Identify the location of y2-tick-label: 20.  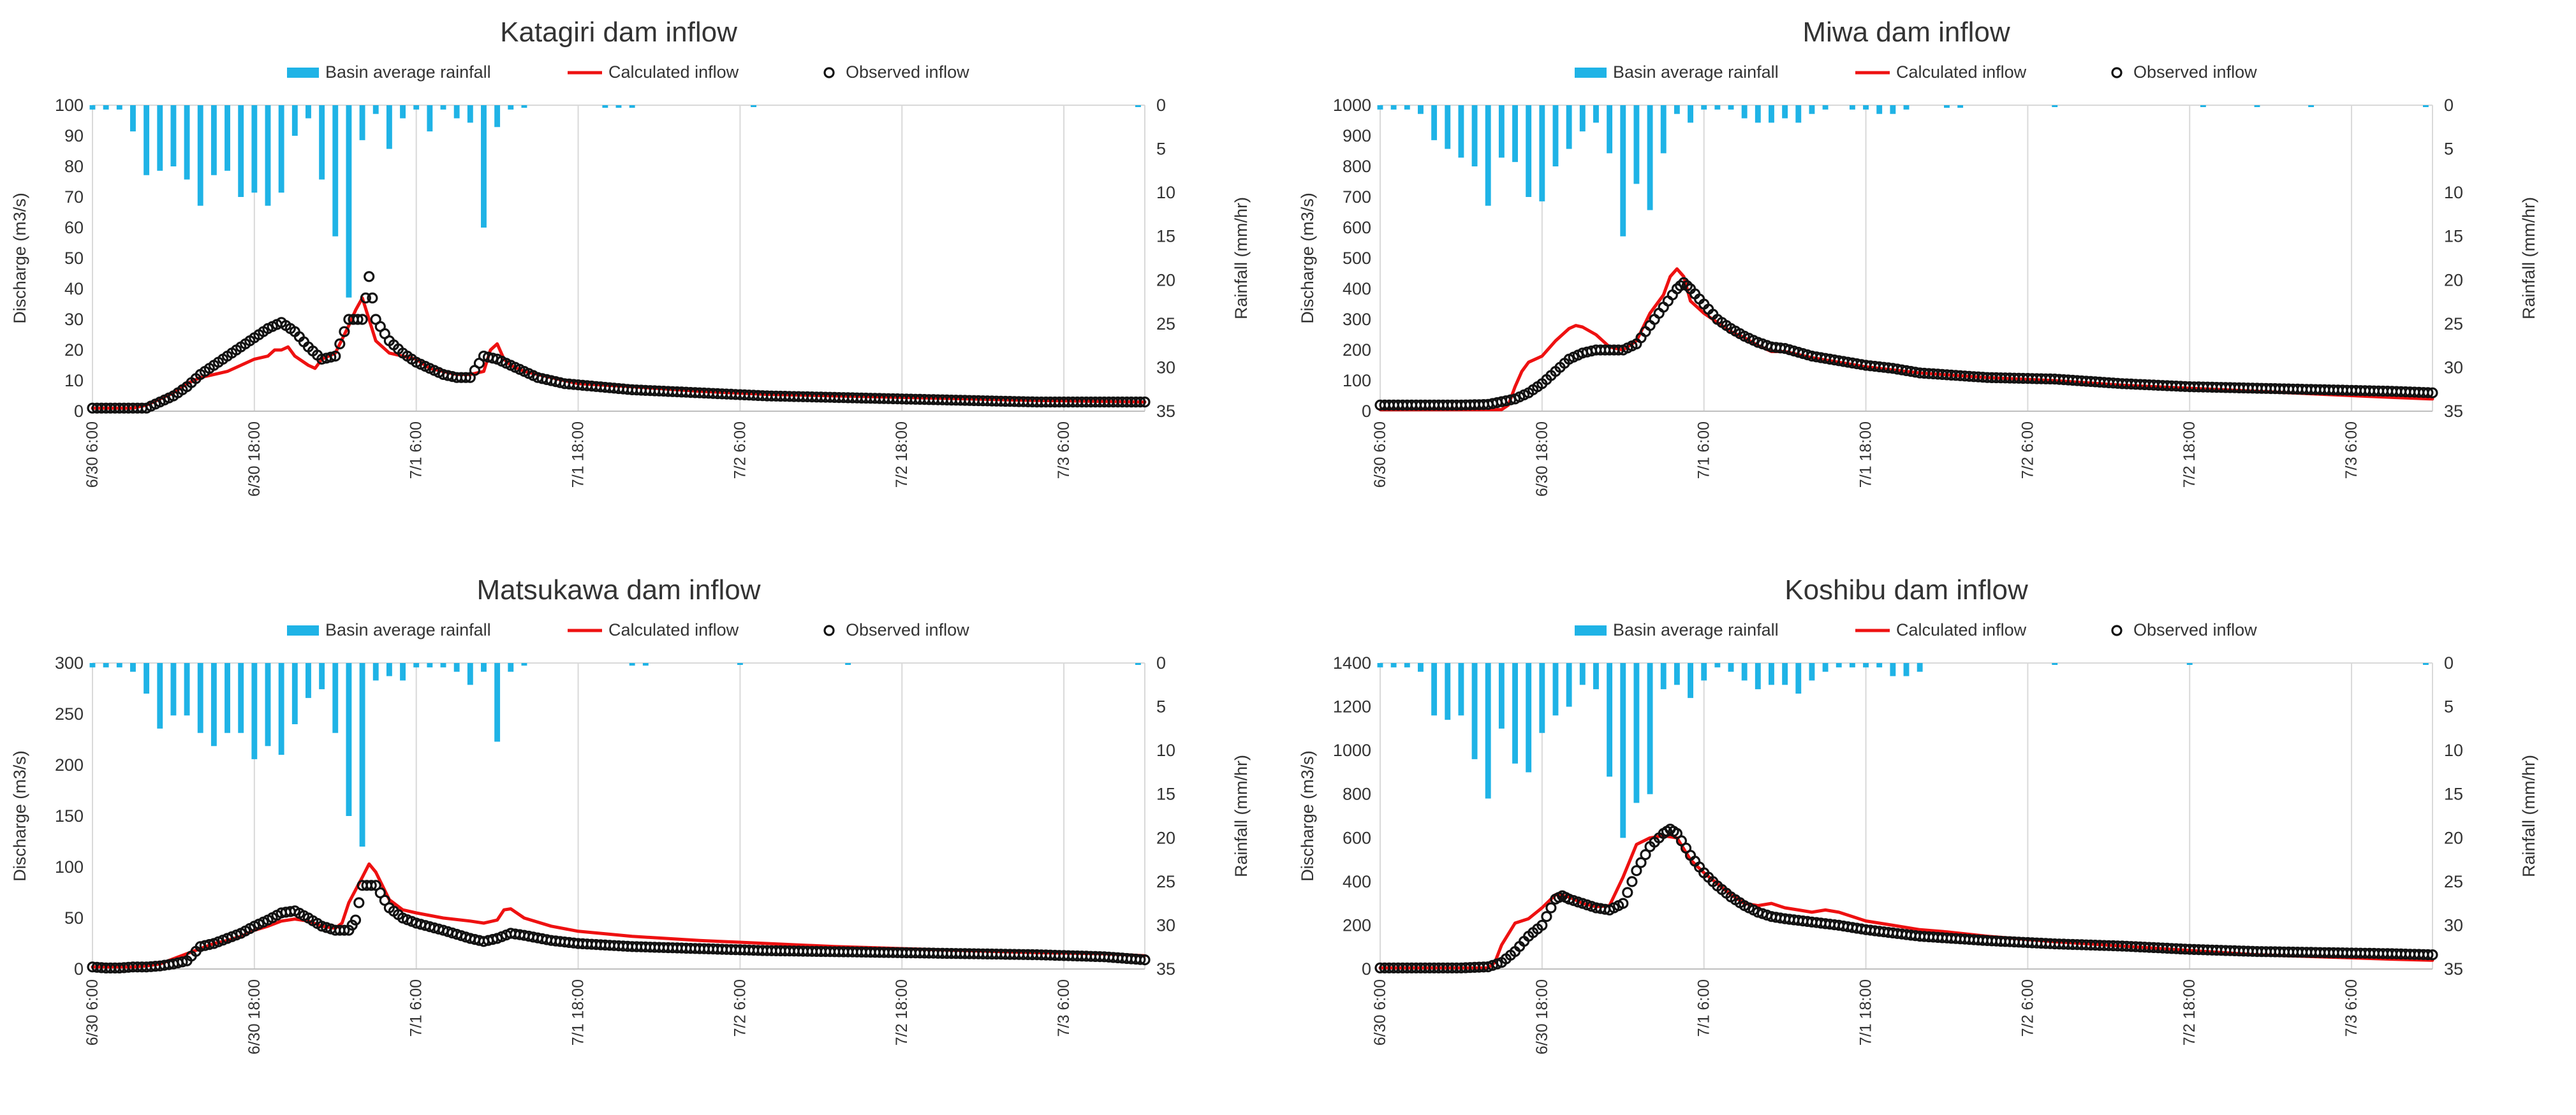
(1165, 837).